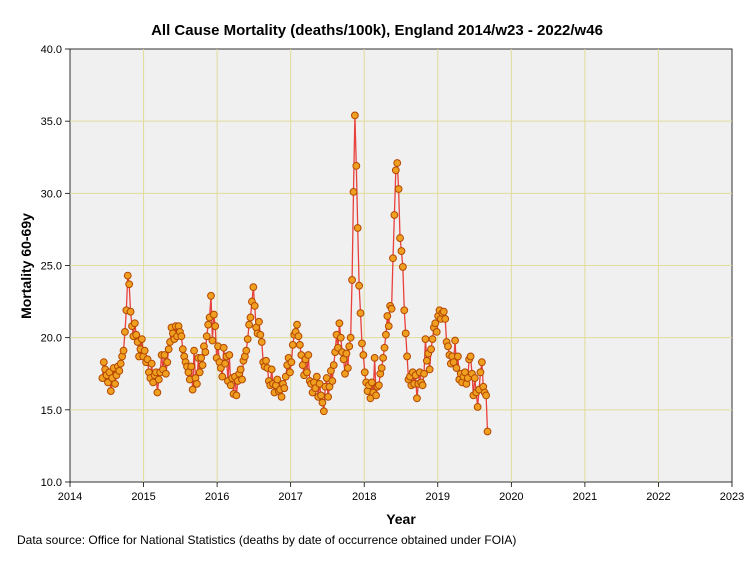 Image resolution: width=754 pixels, height=564 pixels. What do you see at coordinates (732, 497) in the screenshot?
I see `x-tick-label: 2023` at bounding box center [732, 497].